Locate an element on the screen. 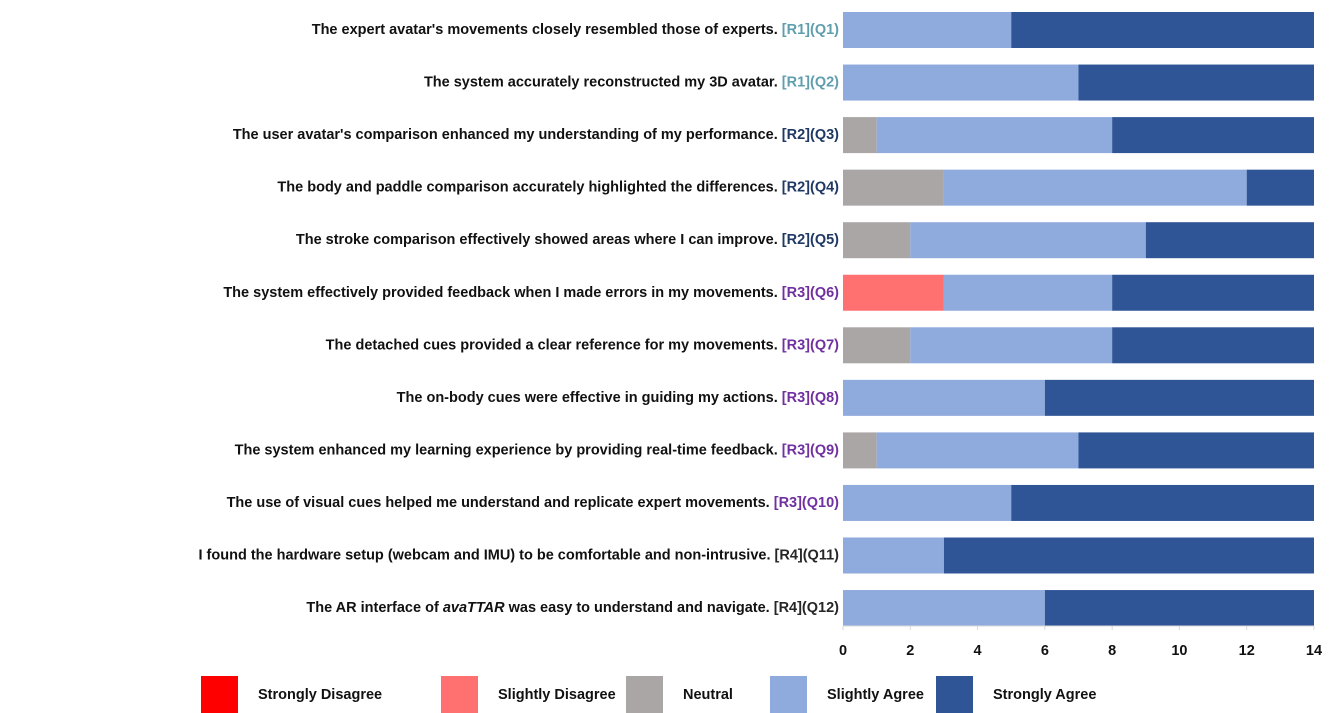  legend-label: Slightly Disagree is located at coordinates (557, 695).